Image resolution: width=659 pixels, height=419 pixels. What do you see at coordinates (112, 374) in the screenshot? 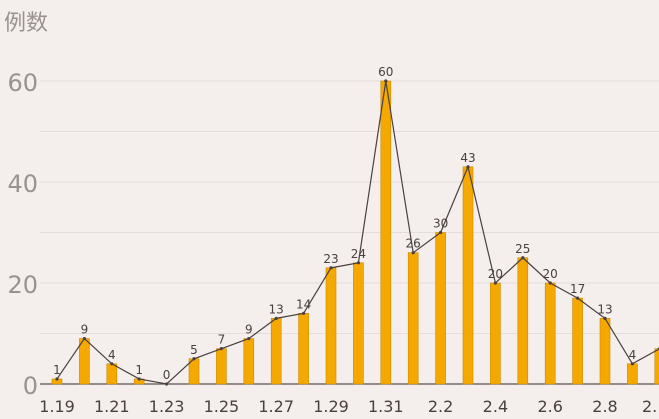
I see `bar-1.21` at bounding box center [112, 374].